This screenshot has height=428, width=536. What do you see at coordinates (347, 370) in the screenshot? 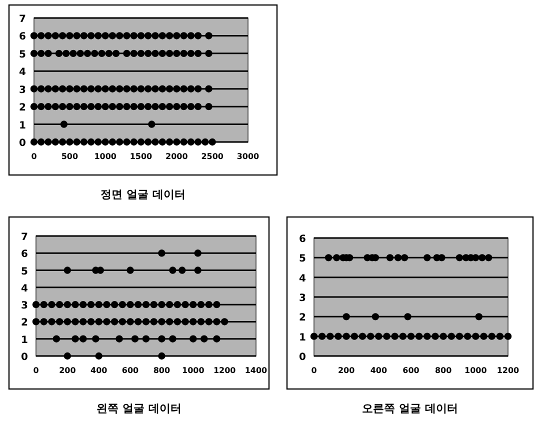
I see `x-tick-label: 200` at bounding box center [347, 370].